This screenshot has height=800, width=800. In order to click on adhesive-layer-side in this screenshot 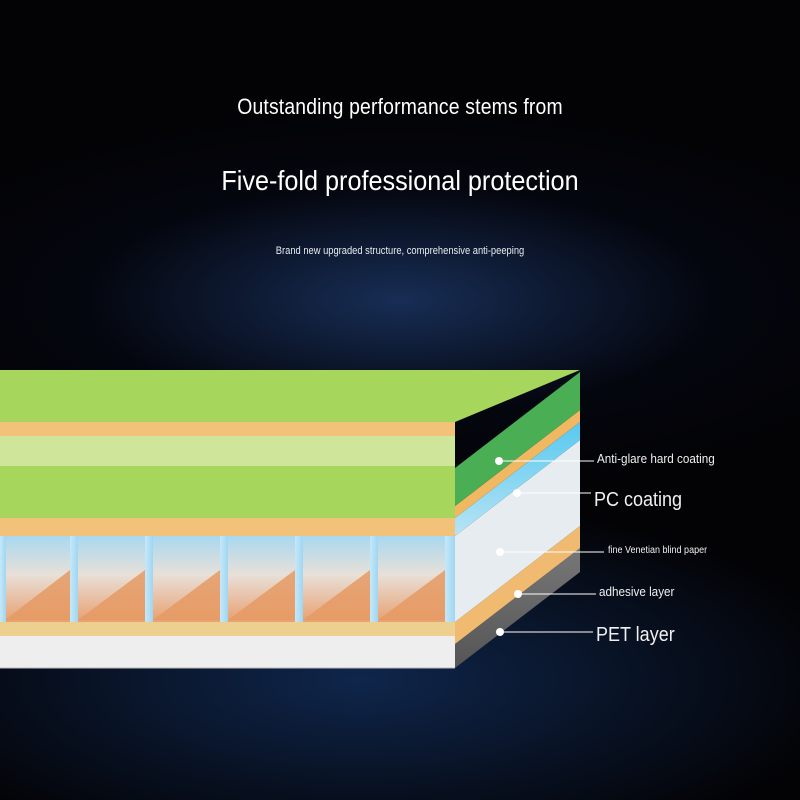, I will do `click(517, 585)`.